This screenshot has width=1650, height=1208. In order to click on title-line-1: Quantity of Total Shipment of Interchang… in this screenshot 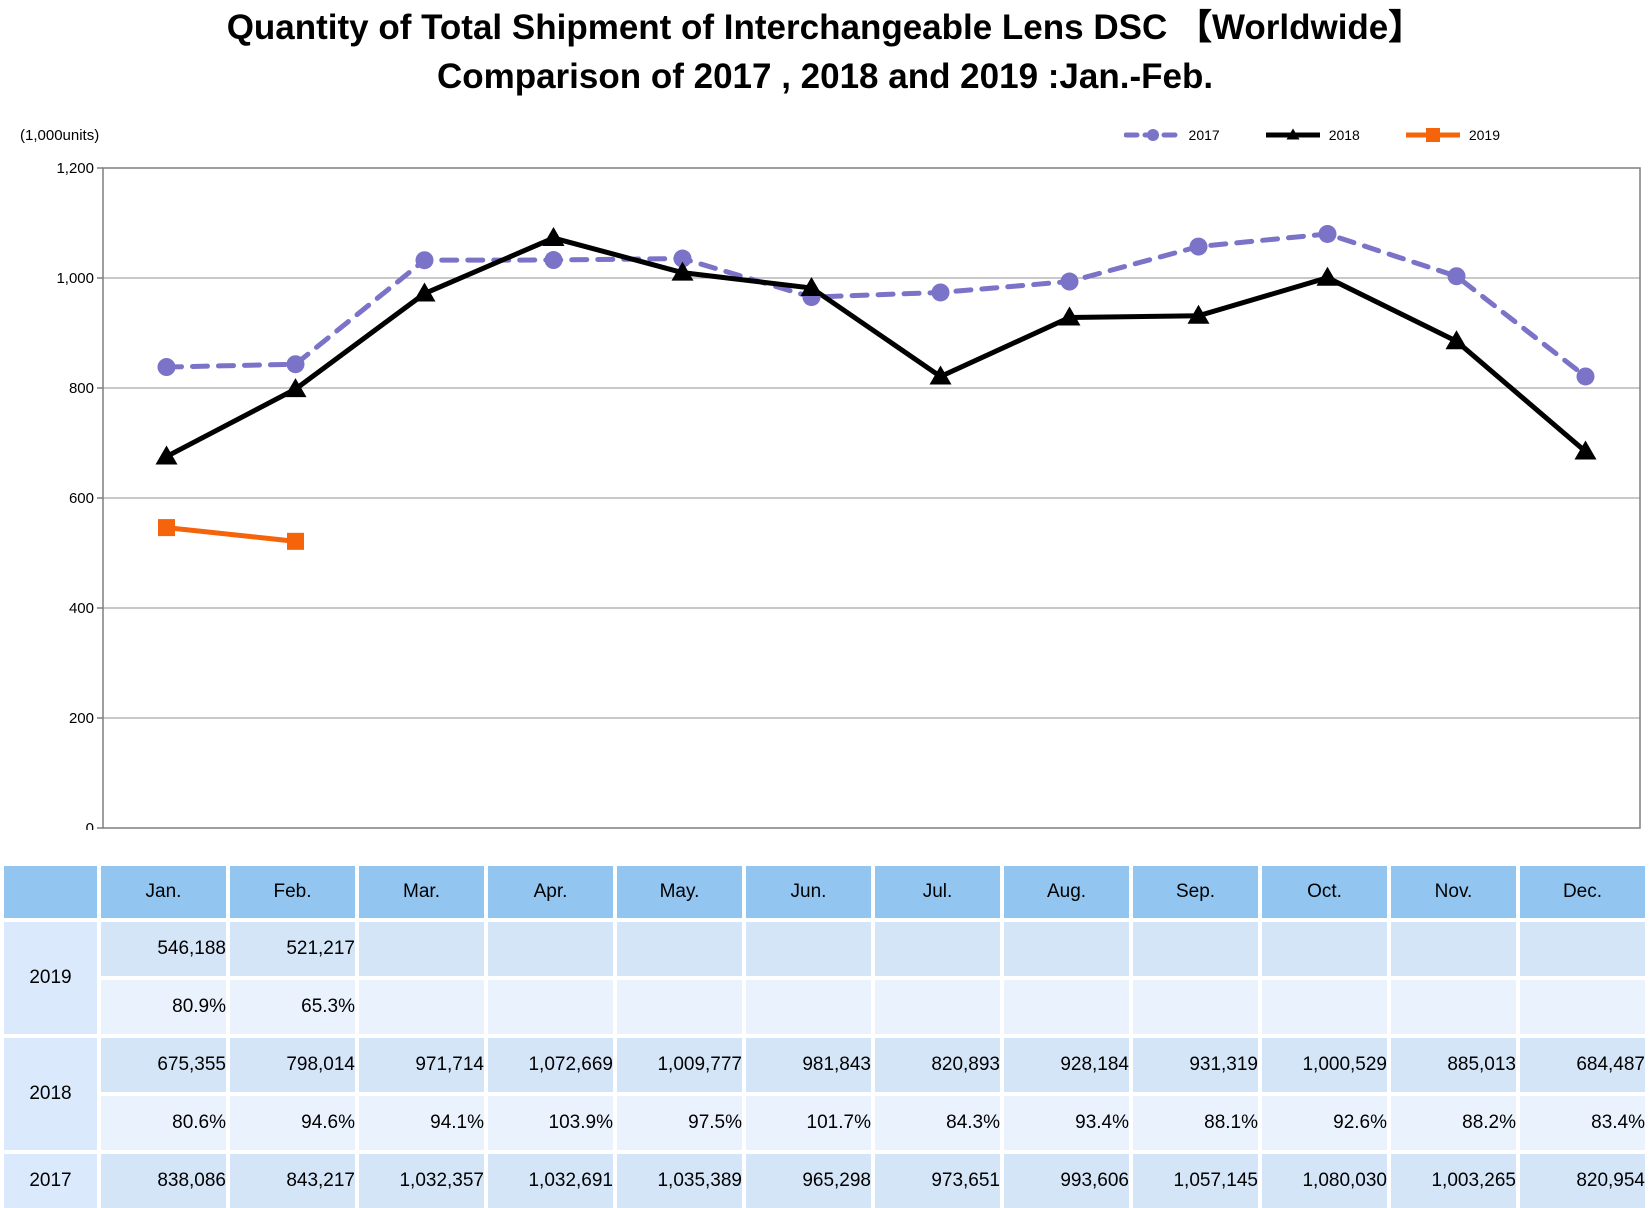, I will do `click(825, 27)`.